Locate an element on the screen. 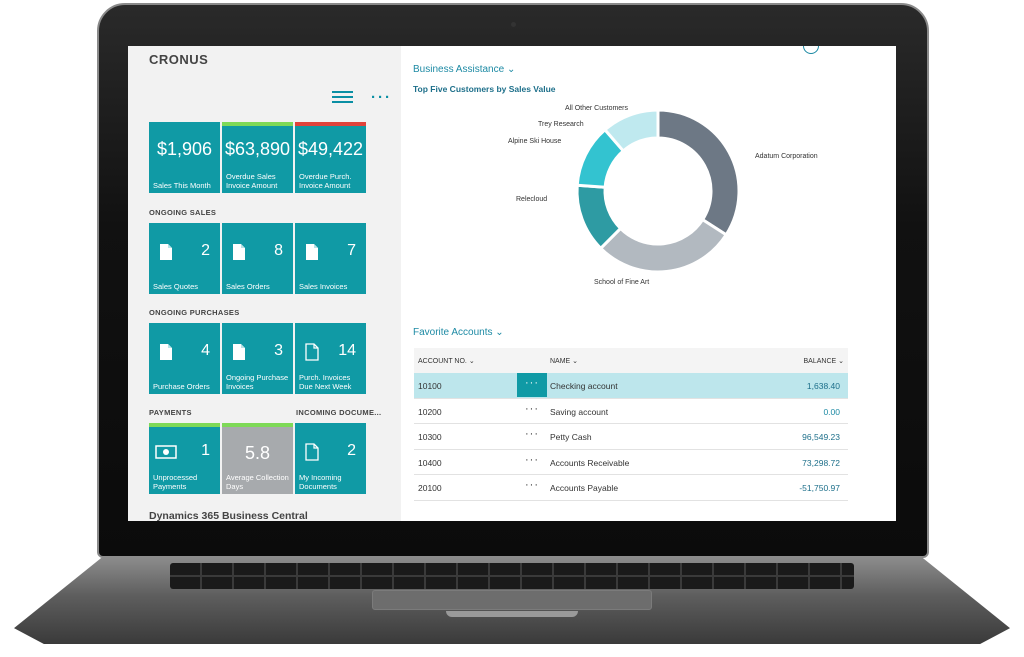 The height and width of the screenshot is (657, 1024). tile-purchase-orders: 4 Purchase Orders is located at coordinates (184, 358).